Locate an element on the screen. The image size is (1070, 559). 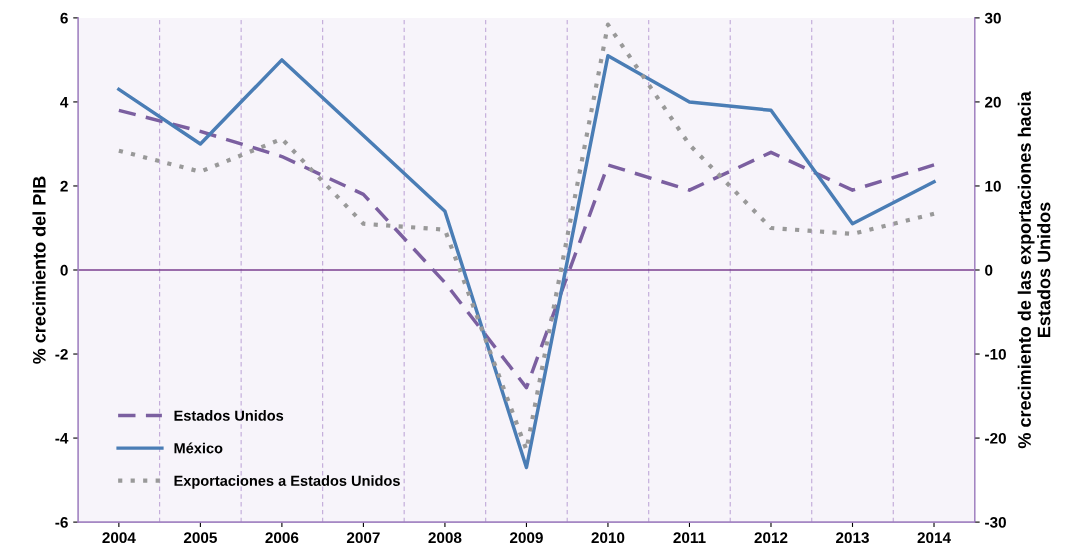
y-tick-label: 4 is located at coordinates (64, 102).